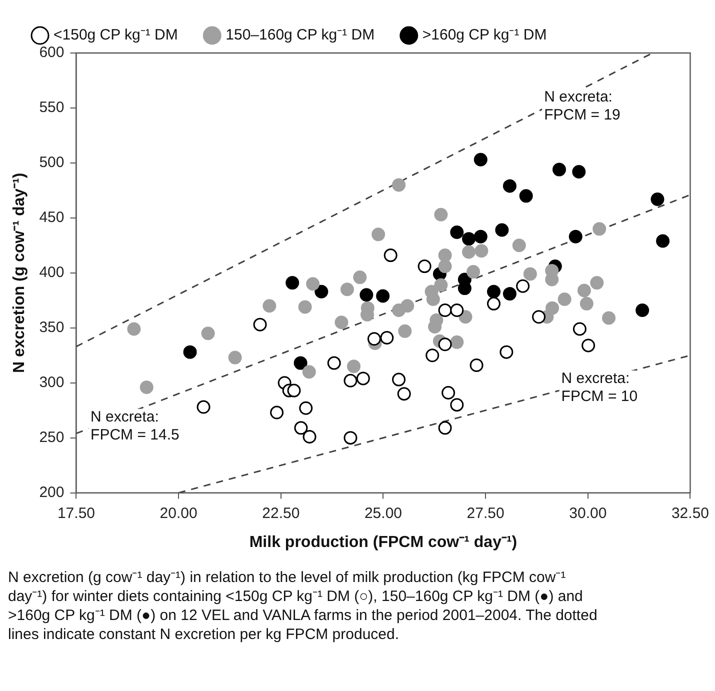 This screenshot has height=691, width=715. Describe the element at coordinates (51, 163) in the screenshot. I see `y-tick-label: 500` at that location.